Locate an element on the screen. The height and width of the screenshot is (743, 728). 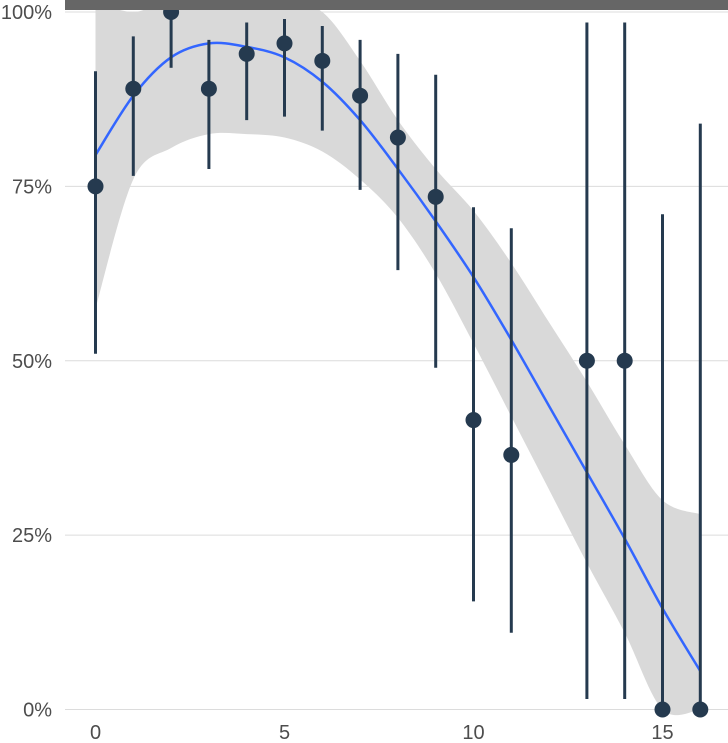
x-tick-label-3: 15 is located at coordinates (662, 732).